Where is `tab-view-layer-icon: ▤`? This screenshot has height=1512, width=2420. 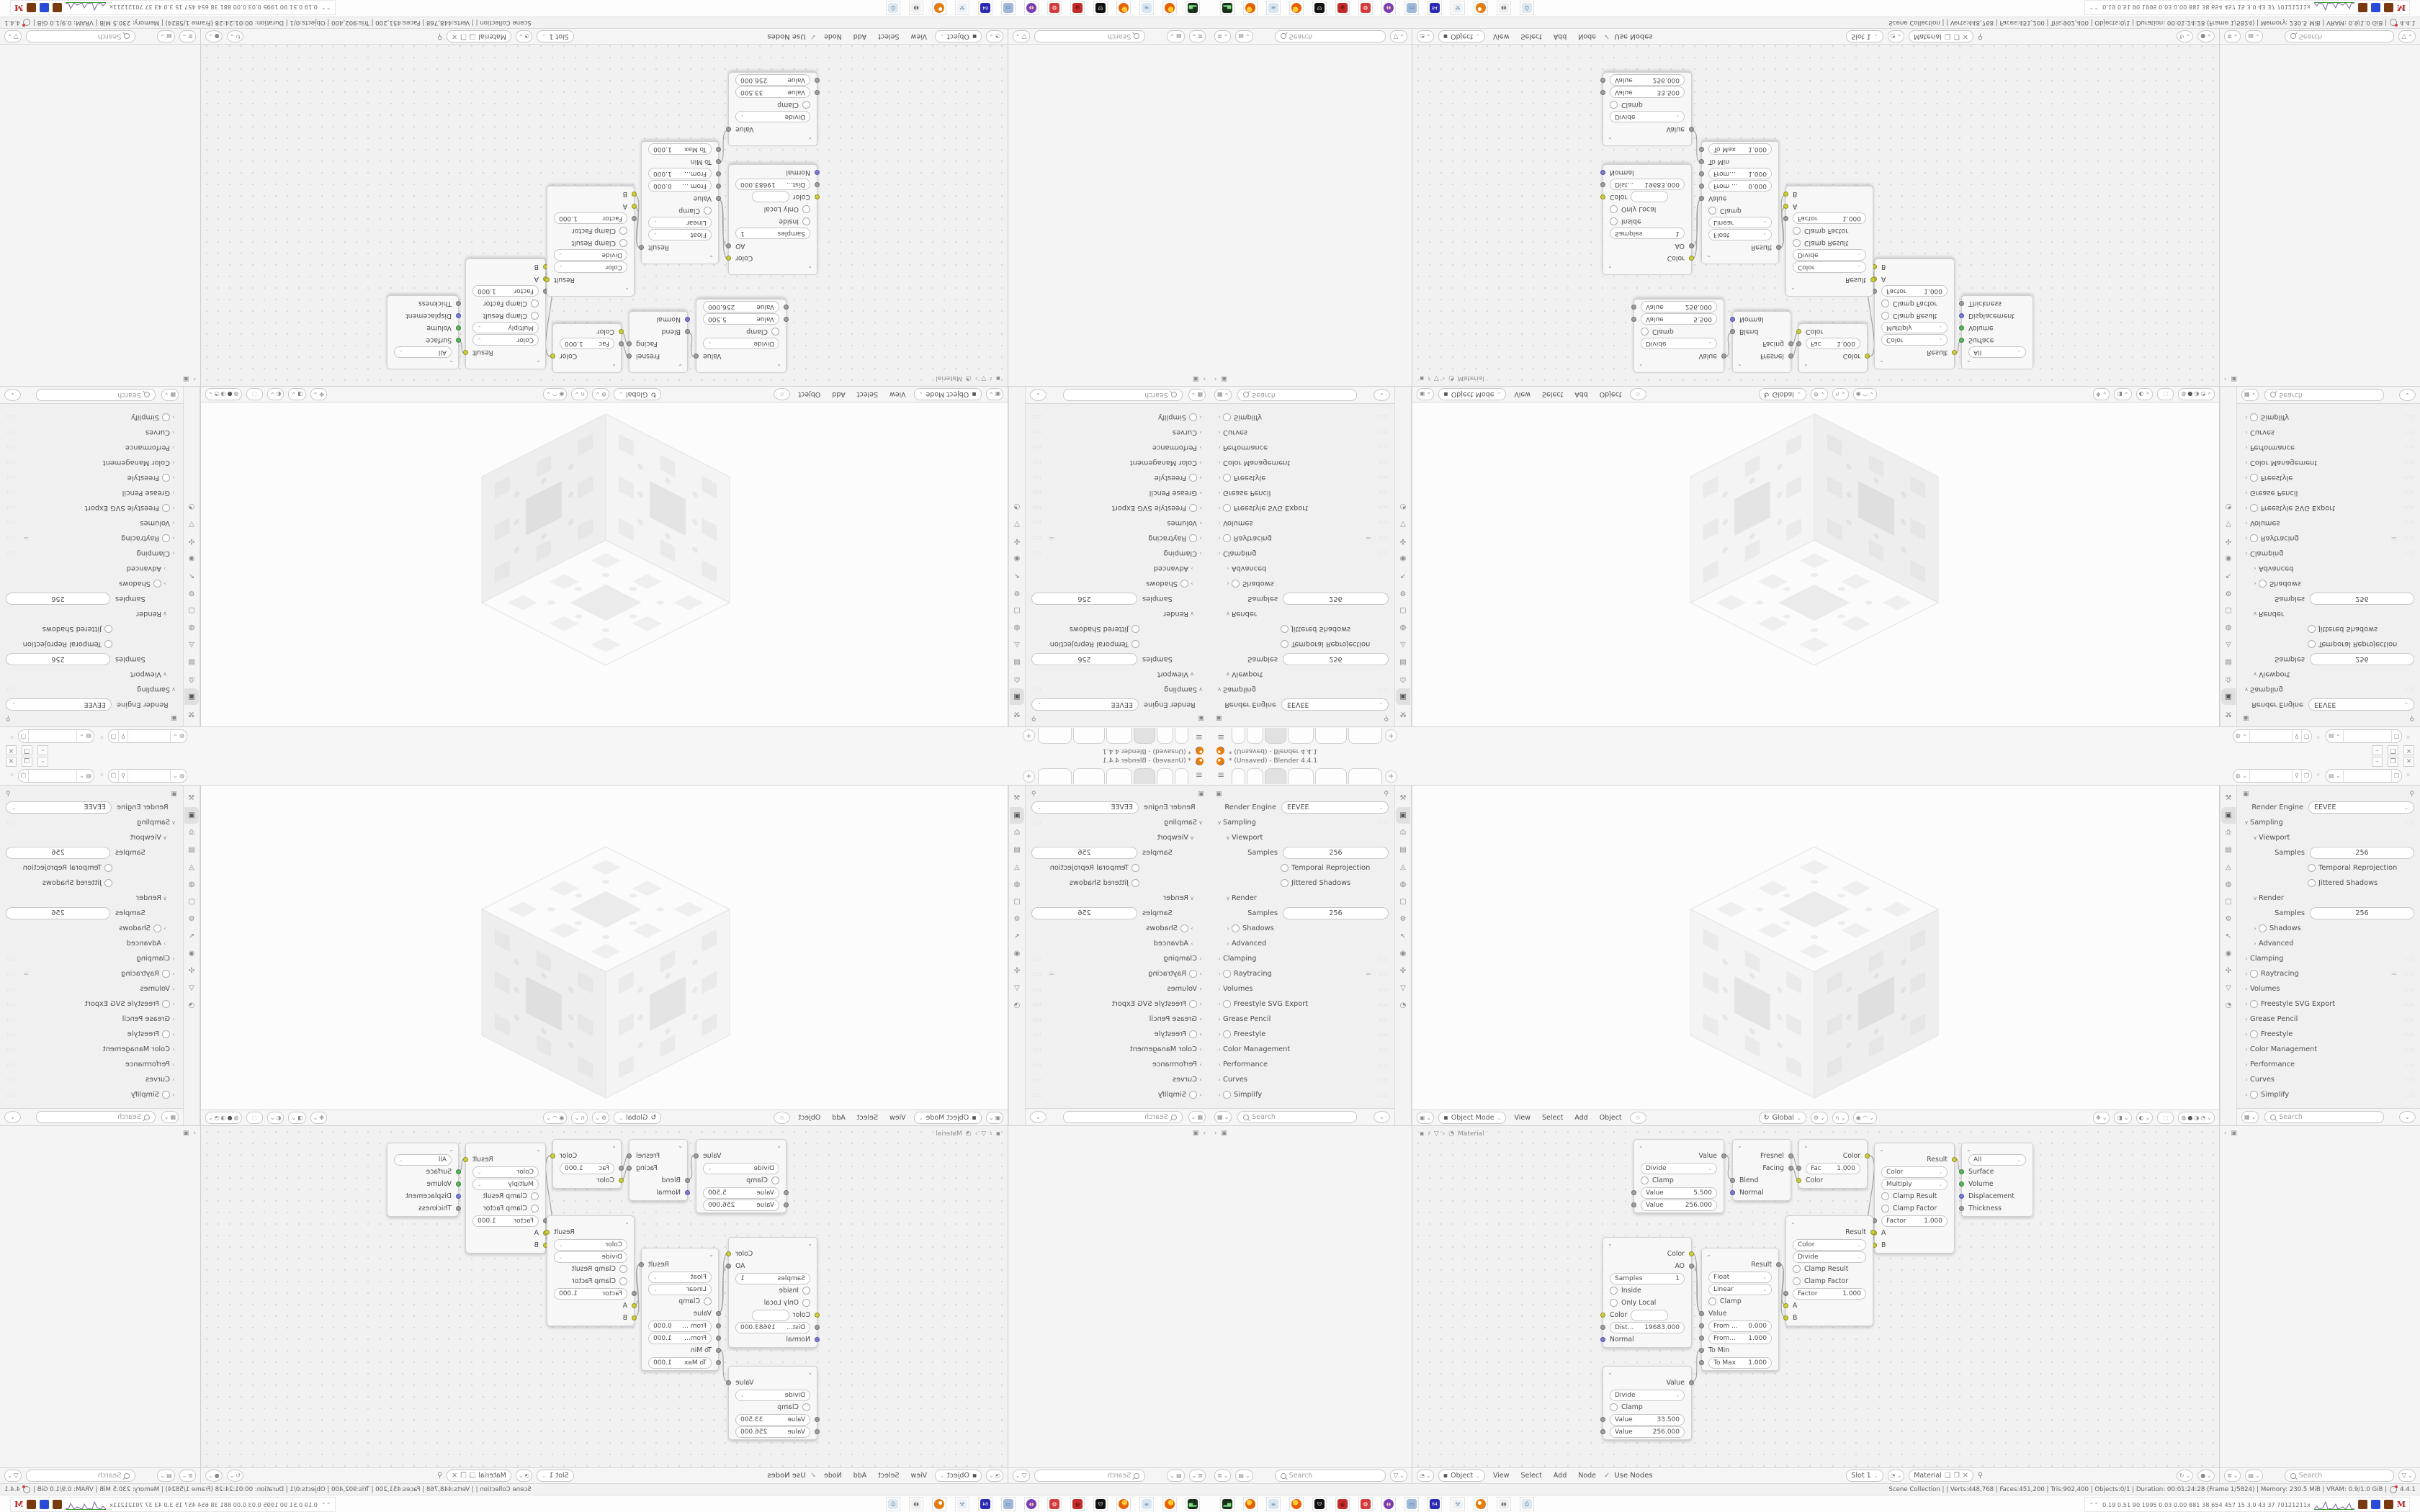
tab-view-layer-icon: ▤ is located at coordinates (1403, 662).